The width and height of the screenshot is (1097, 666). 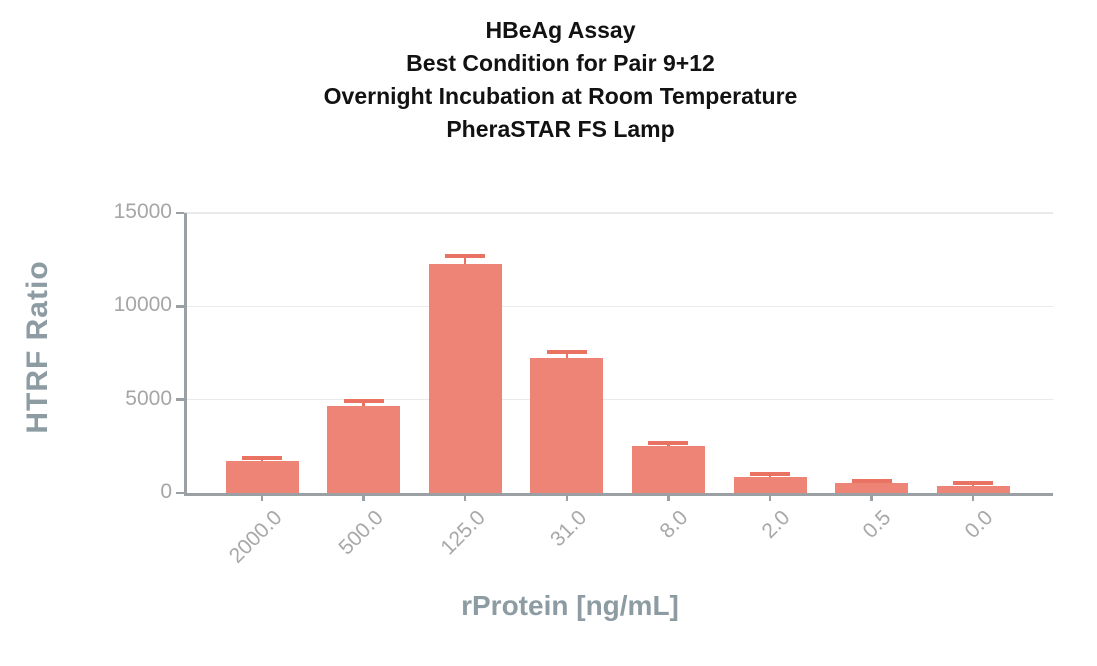 I want to click on bar-2.0, so click(x=770, y=485).